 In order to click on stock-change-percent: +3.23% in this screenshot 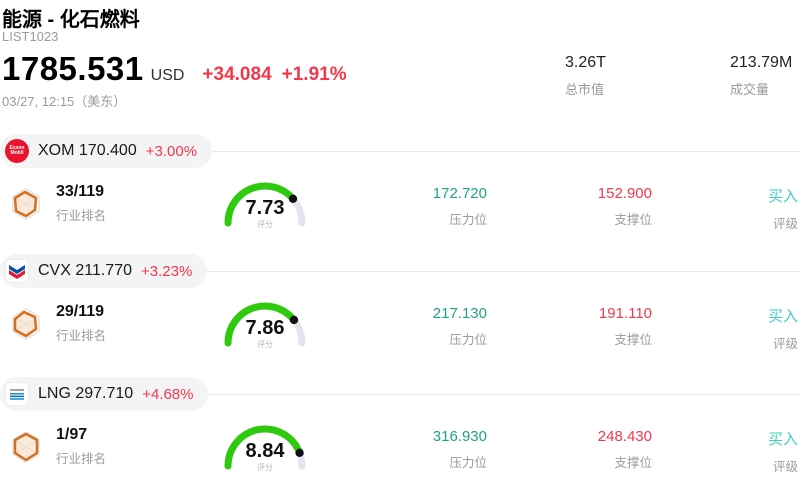, I will do `click(167, 271)`.